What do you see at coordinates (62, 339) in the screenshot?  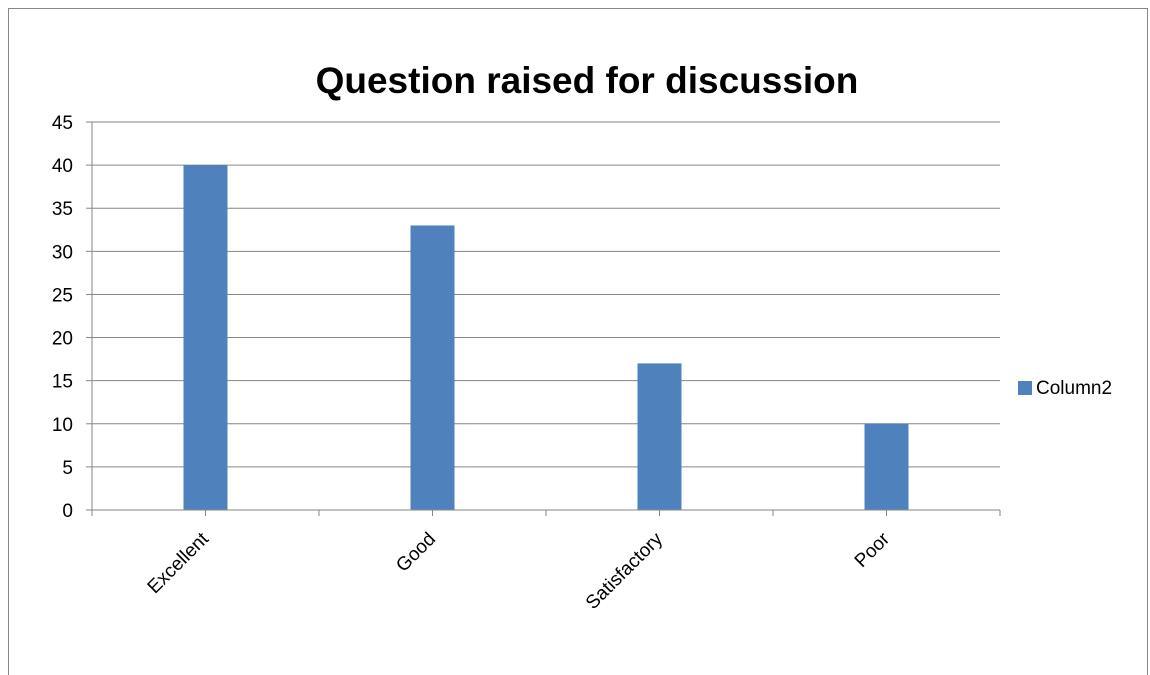 I see `y-tick-label: 20` at bounding box center [62, 339].